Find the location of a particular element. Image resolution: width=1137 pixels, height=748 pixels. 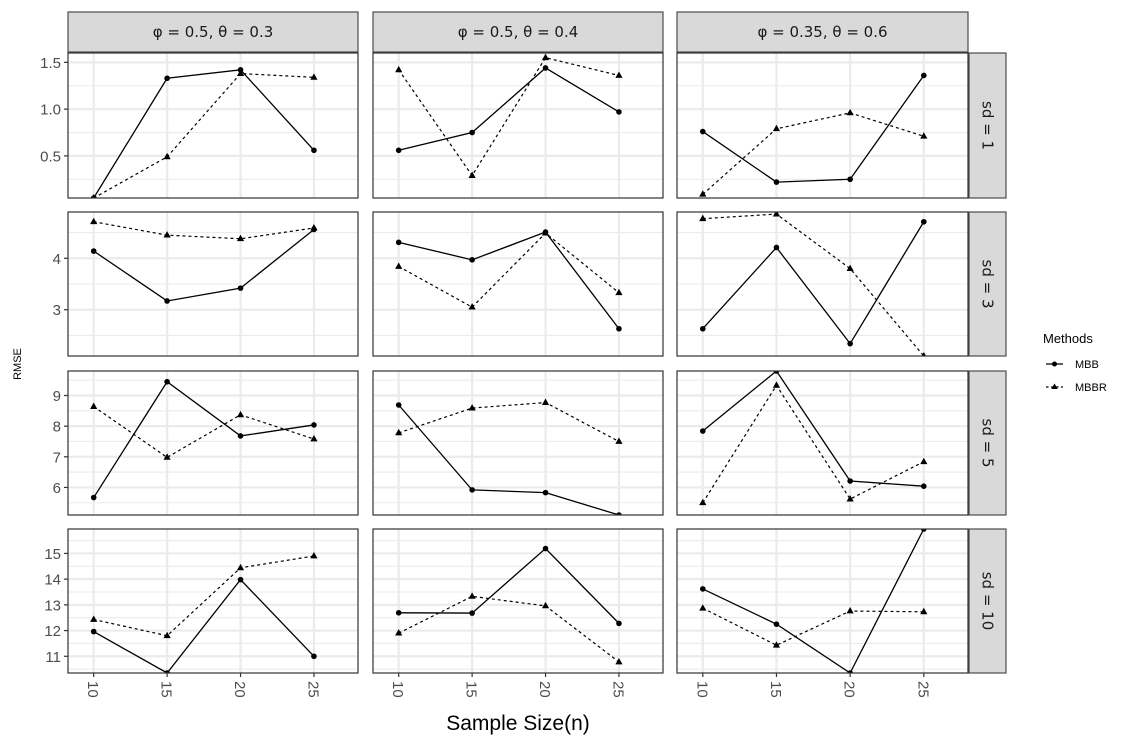

legend-entry-mbbr: MBBR is located at coordinates (1076, 388).